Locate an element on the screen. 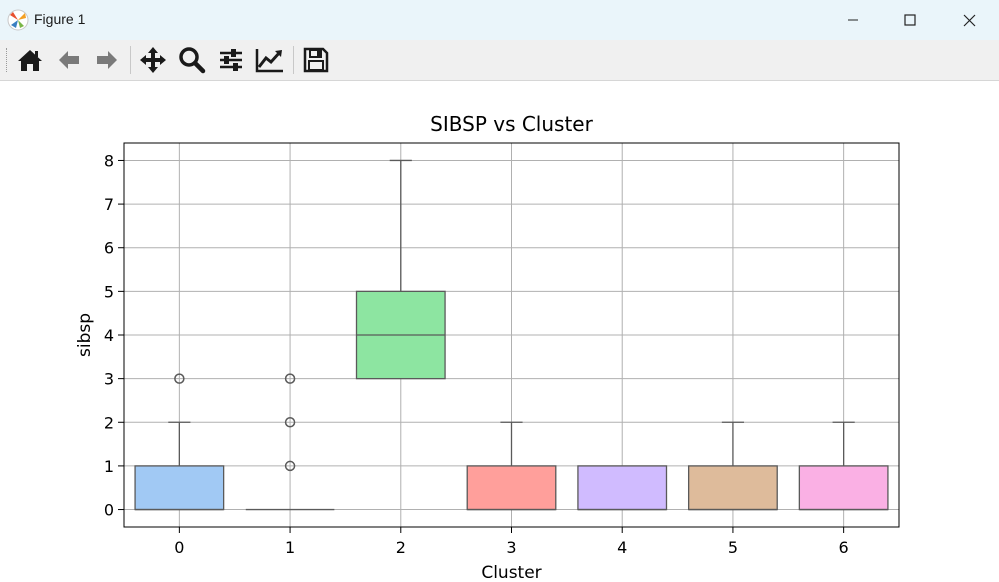 This screenshot has height=582, width=999. back-button is located at coordinates (69, 60).